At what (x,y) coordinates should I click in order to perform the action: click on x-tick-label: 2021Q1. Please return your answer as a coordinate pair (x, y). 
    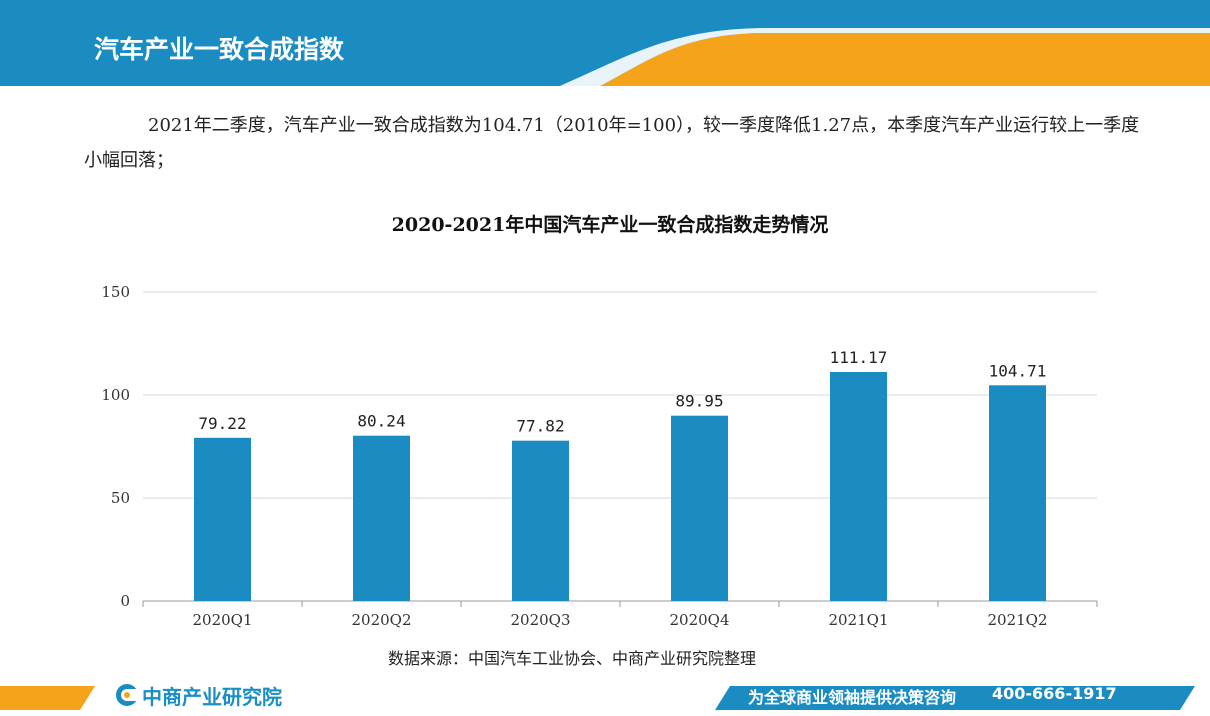
    Looking at the image, I should click on (858, 620).